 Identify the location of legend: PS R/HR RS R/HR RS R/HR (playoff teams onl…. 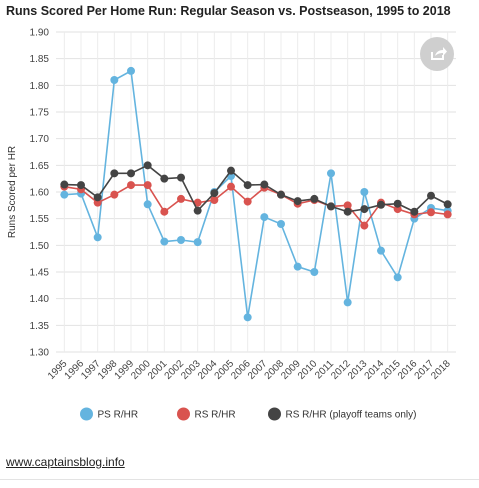
(248, 414).